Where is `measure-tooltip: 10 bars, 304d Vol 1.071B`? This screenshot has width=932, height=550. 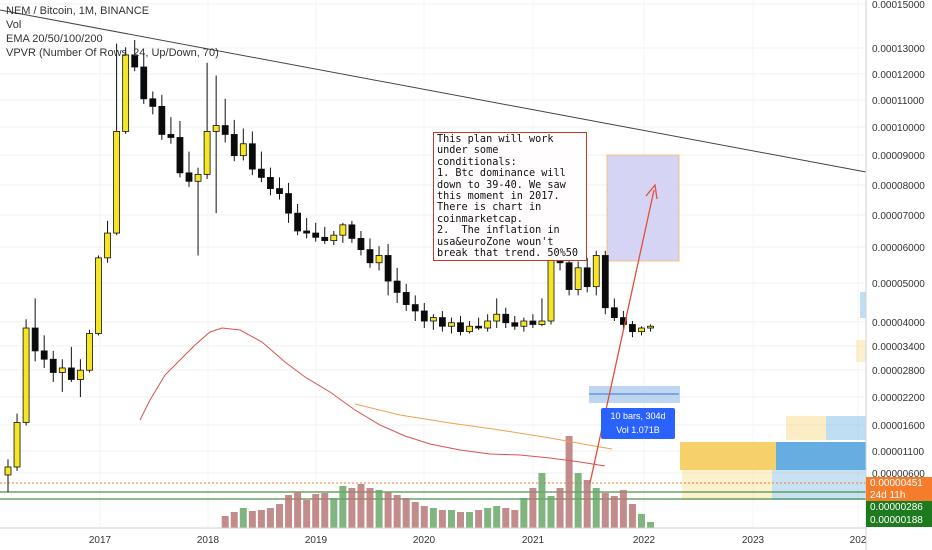 measure-tooltip: 10 bars, 304d Vol 1.071B is located at coordinates (638, 423).